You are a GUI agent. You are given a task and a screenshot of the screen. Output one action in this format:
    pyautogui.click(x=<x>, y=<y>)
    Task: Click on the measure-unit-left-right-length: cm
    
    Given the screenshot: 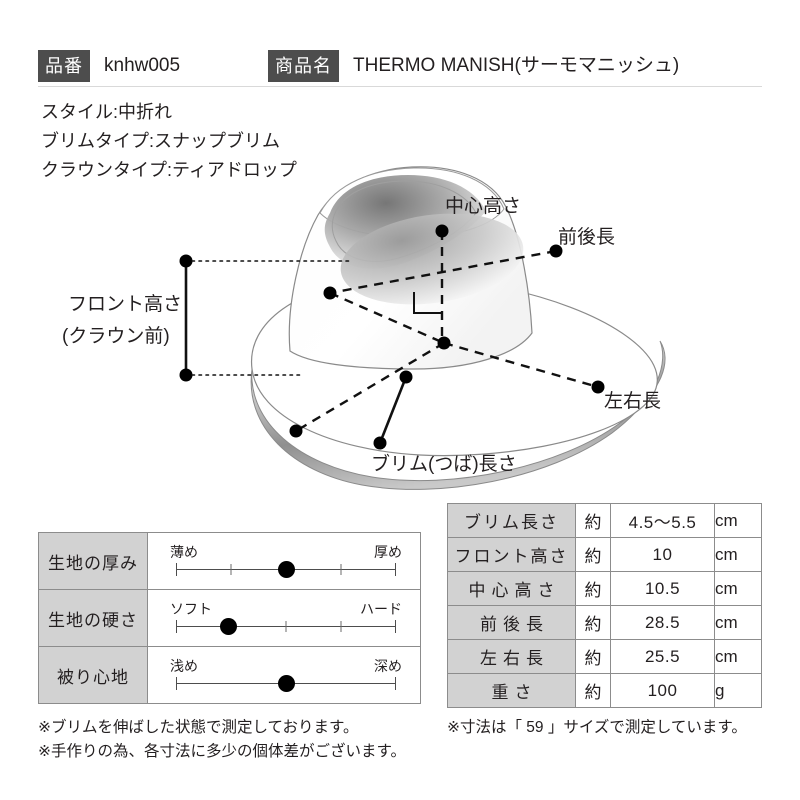 What is the action you would take?
    pyautogui.click(x=738, y=656)
    